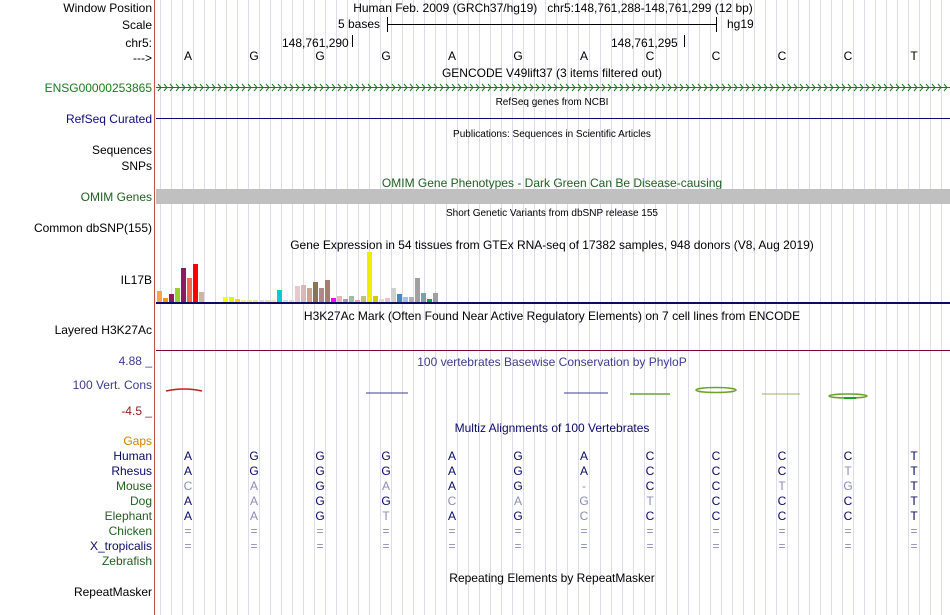 The height and width of the screenshot is (615, 950). I want to click on phylop-min-label: -4.5 _, so click(136, 411).